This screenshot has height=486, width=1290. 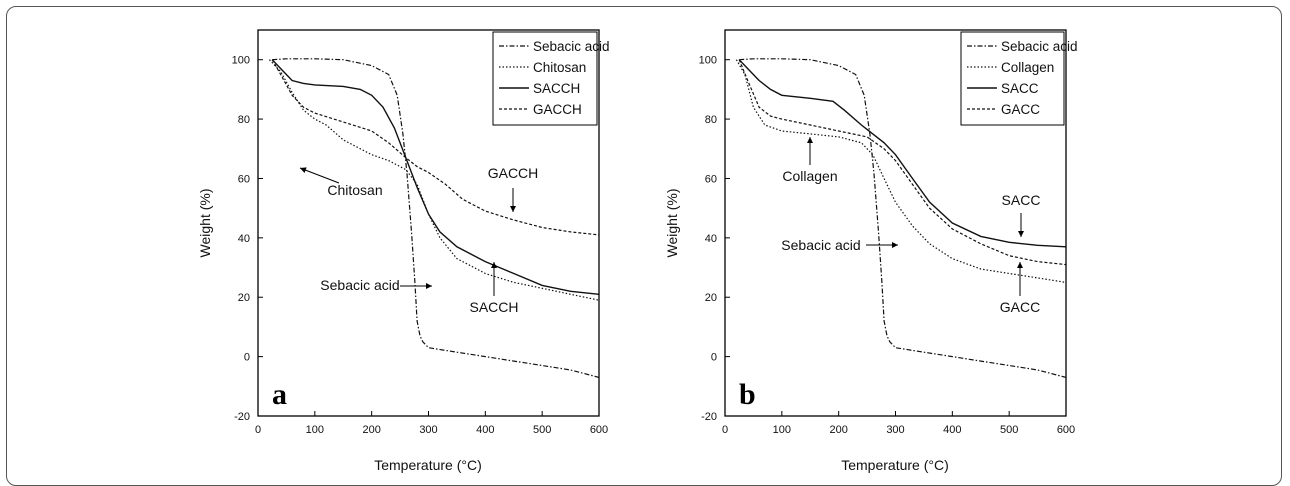 What do you see at coordinates (809, 176) in the screenshot?
I see `annotation-label: Collagen` at bounding box center [809, 176].